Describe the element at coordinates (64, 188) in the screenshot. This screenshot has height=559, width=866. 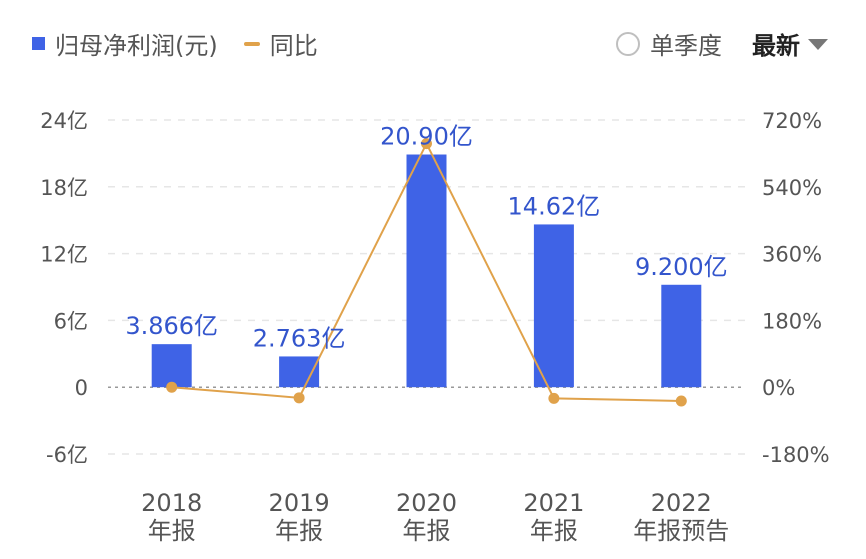
I see `y-left-tick-label: 18亿` at that location.